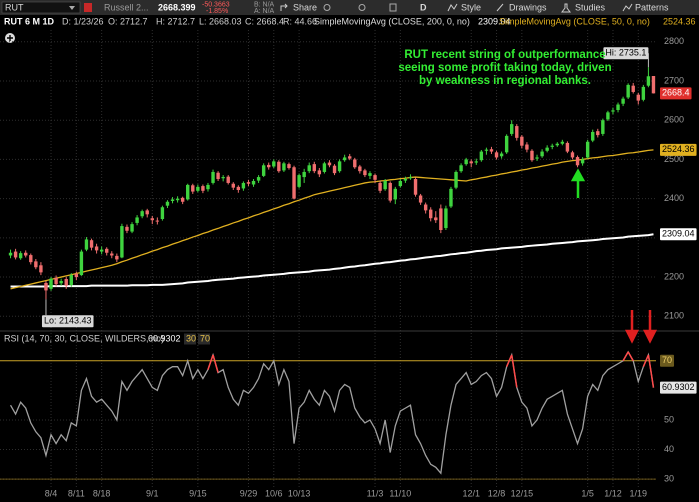 The width and height of the screenshot is (699, 502). I want to click on period-button: D, so click(423, 7).